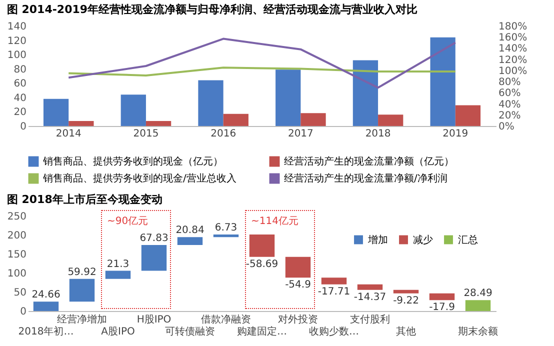  Describe the element at coordinates (82, 320) in the screenshot. I see `x-tick-label: 经营净增加` at that location.